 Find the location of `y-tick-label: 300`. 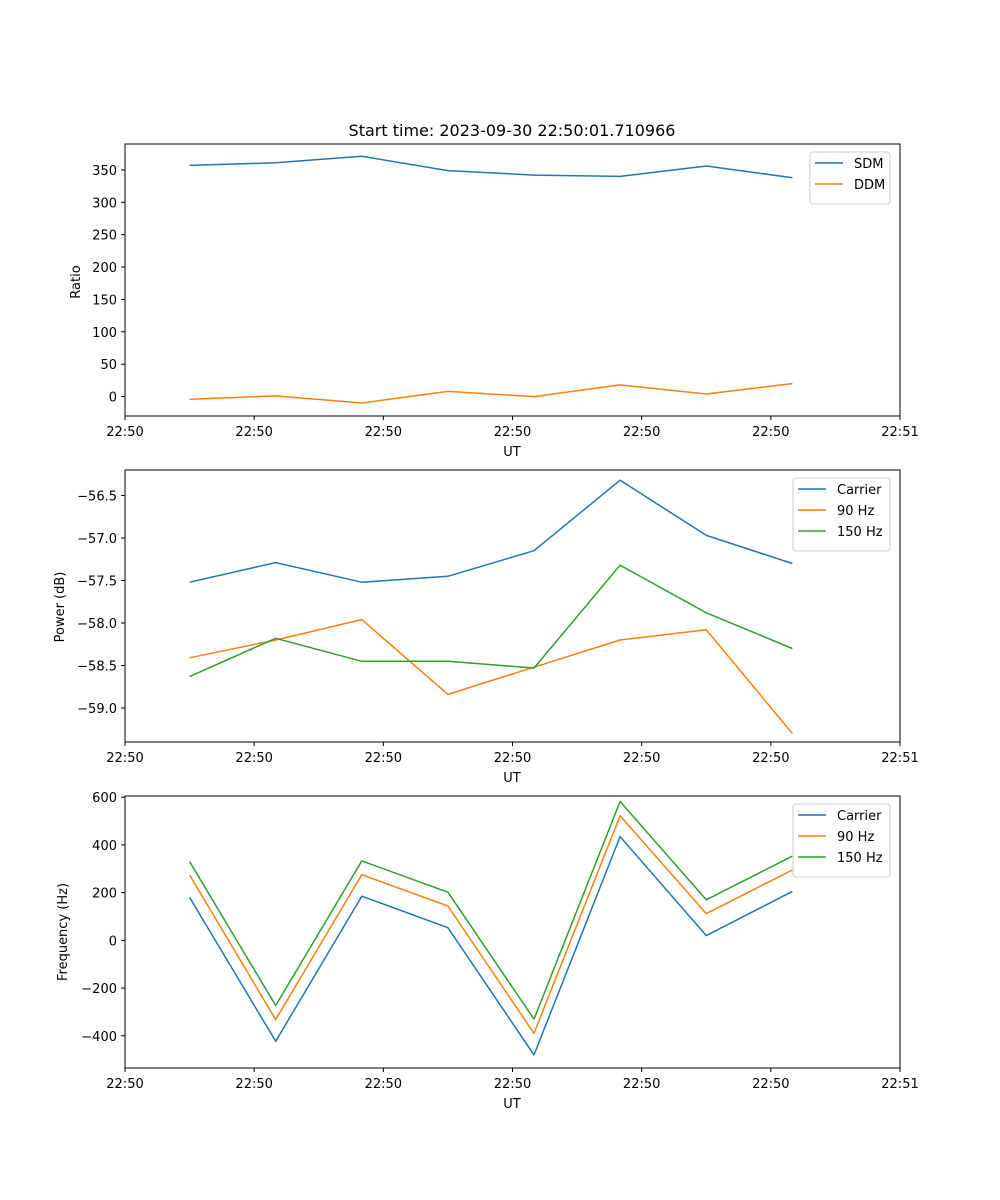

y-tick-label: 300 is located at coordinates (104, 203).